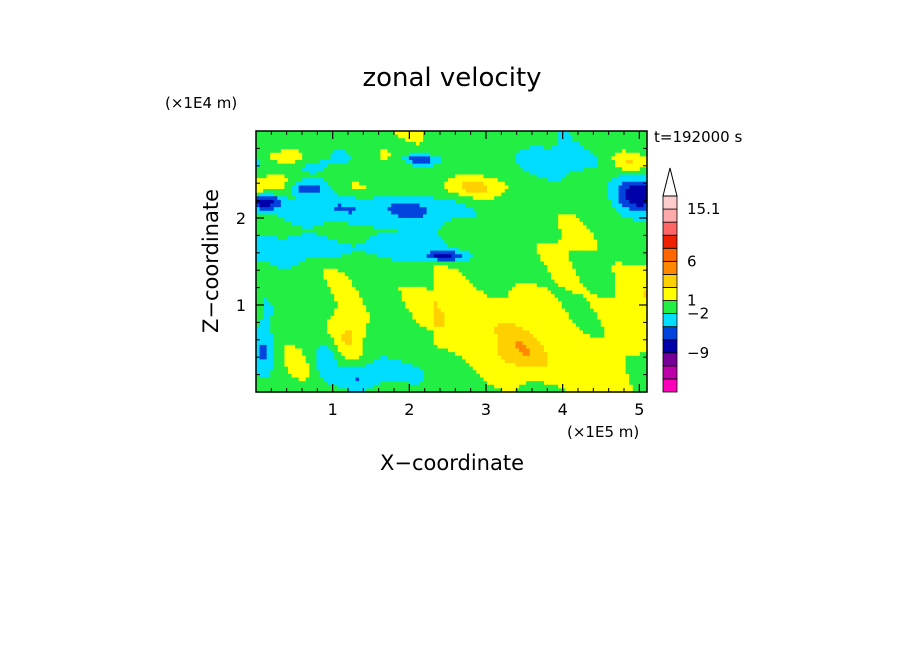 The width and height of the screenshot is (904, 659). What do you see at coordinates (241, 305) in the screenshot?
I see `y-tick-label: 1` at bounding box center [241, 305].